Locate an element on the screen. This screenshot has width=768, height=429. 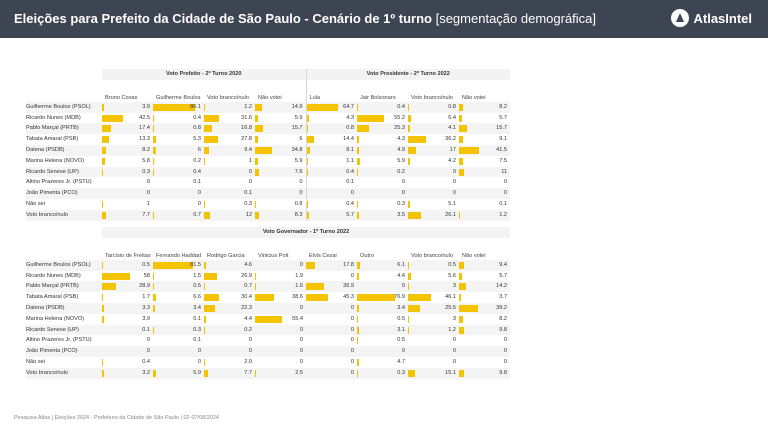
data-label: 0.2 is located at coordinates (248, 329).